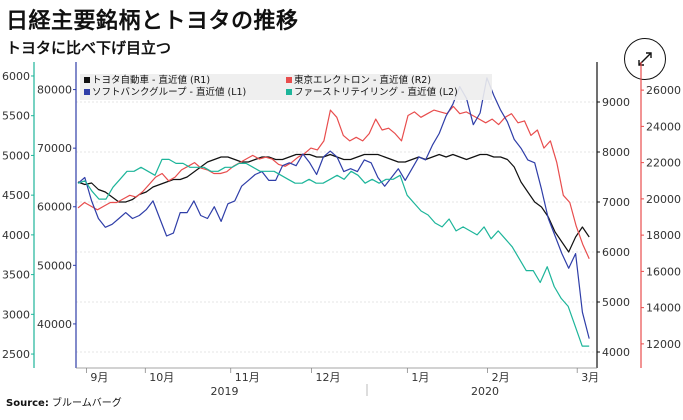  Describe the element at coordinates (376, 92) in the screenshot. I see `legend-label: ファーストリテイリング - 直近値 (L2)` at that location.